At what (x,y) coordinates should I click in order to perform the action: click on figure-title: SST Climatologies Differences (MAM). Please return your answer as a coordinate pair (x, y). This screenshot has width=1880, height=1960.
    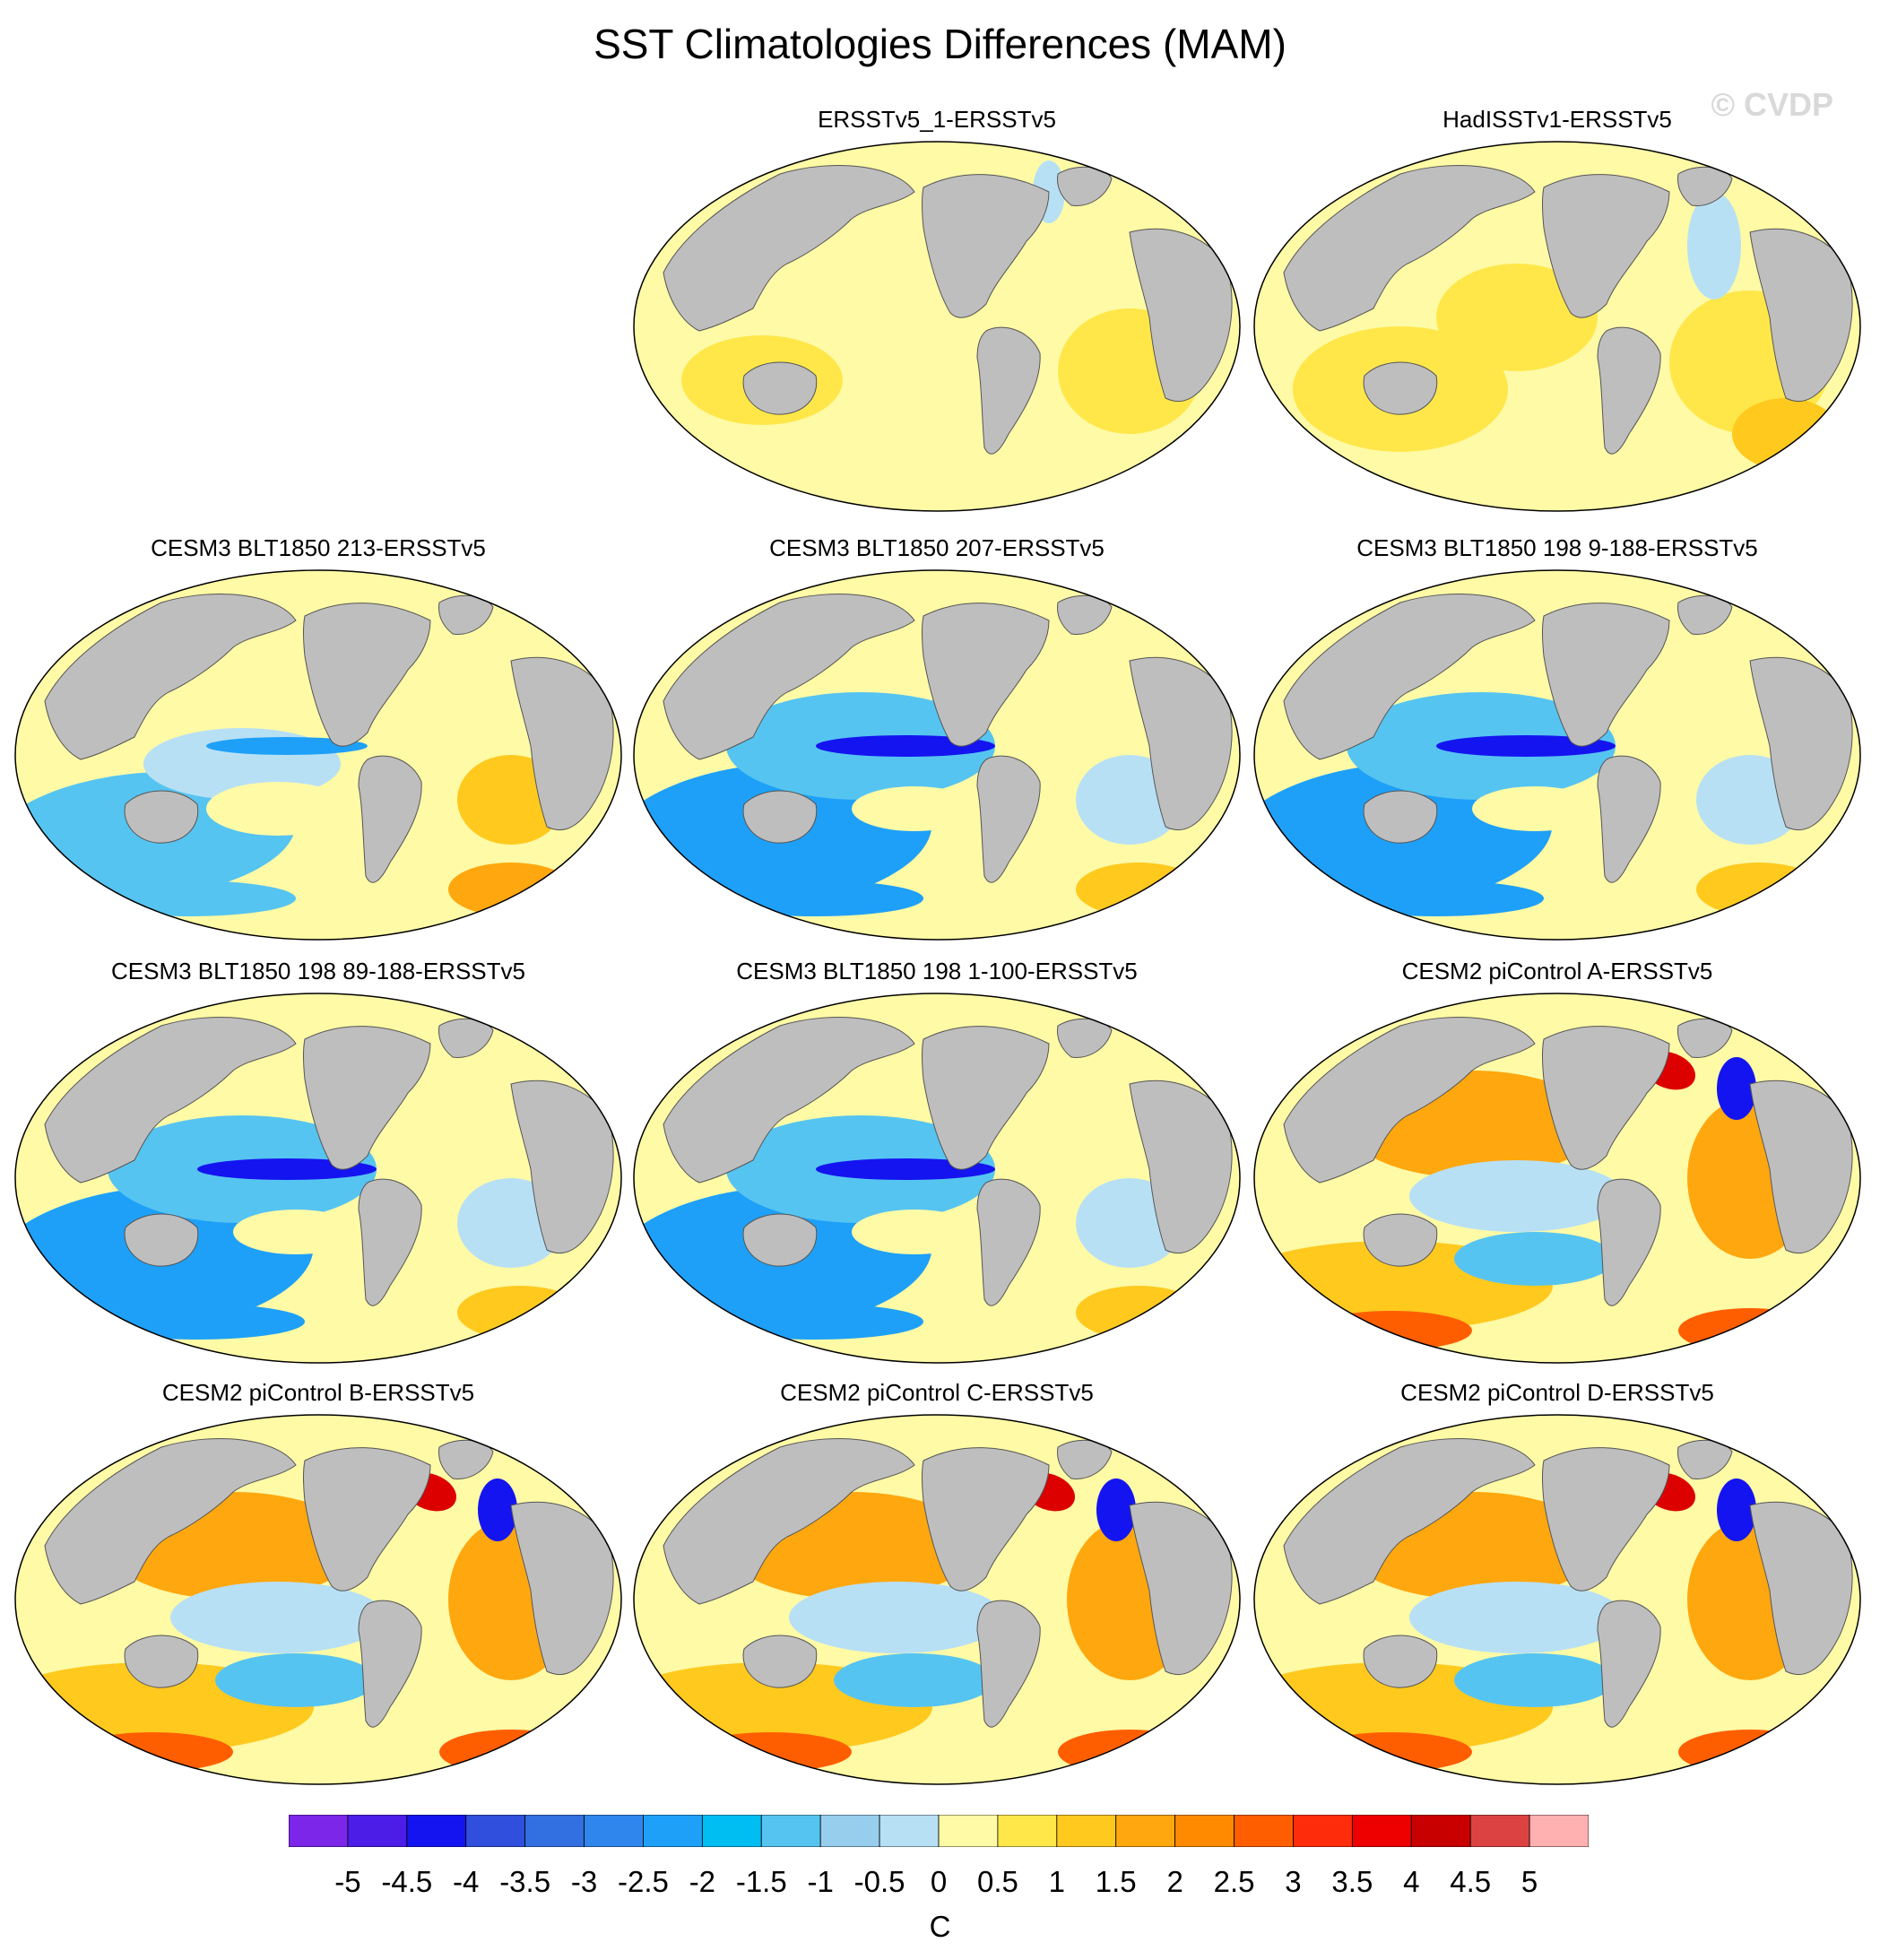
    Looking at the image, I should click on (940, 44).